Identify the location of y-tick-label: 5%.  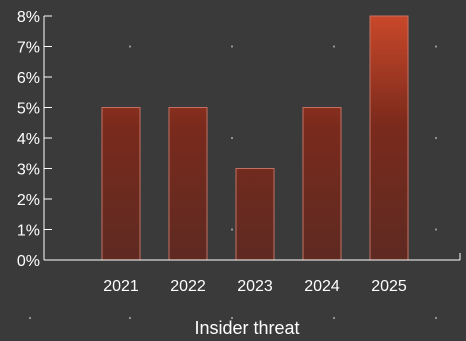
(28, 109).